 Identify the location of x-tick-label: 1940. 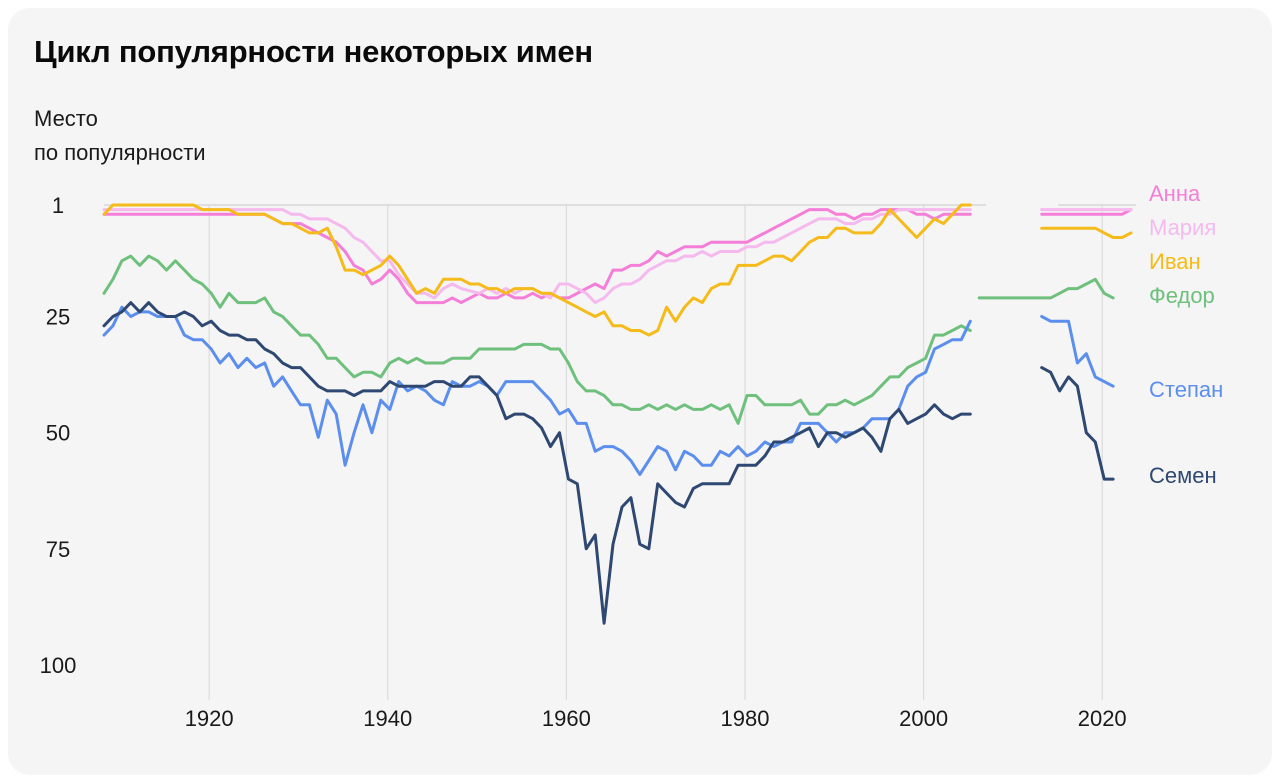
(387, 718).